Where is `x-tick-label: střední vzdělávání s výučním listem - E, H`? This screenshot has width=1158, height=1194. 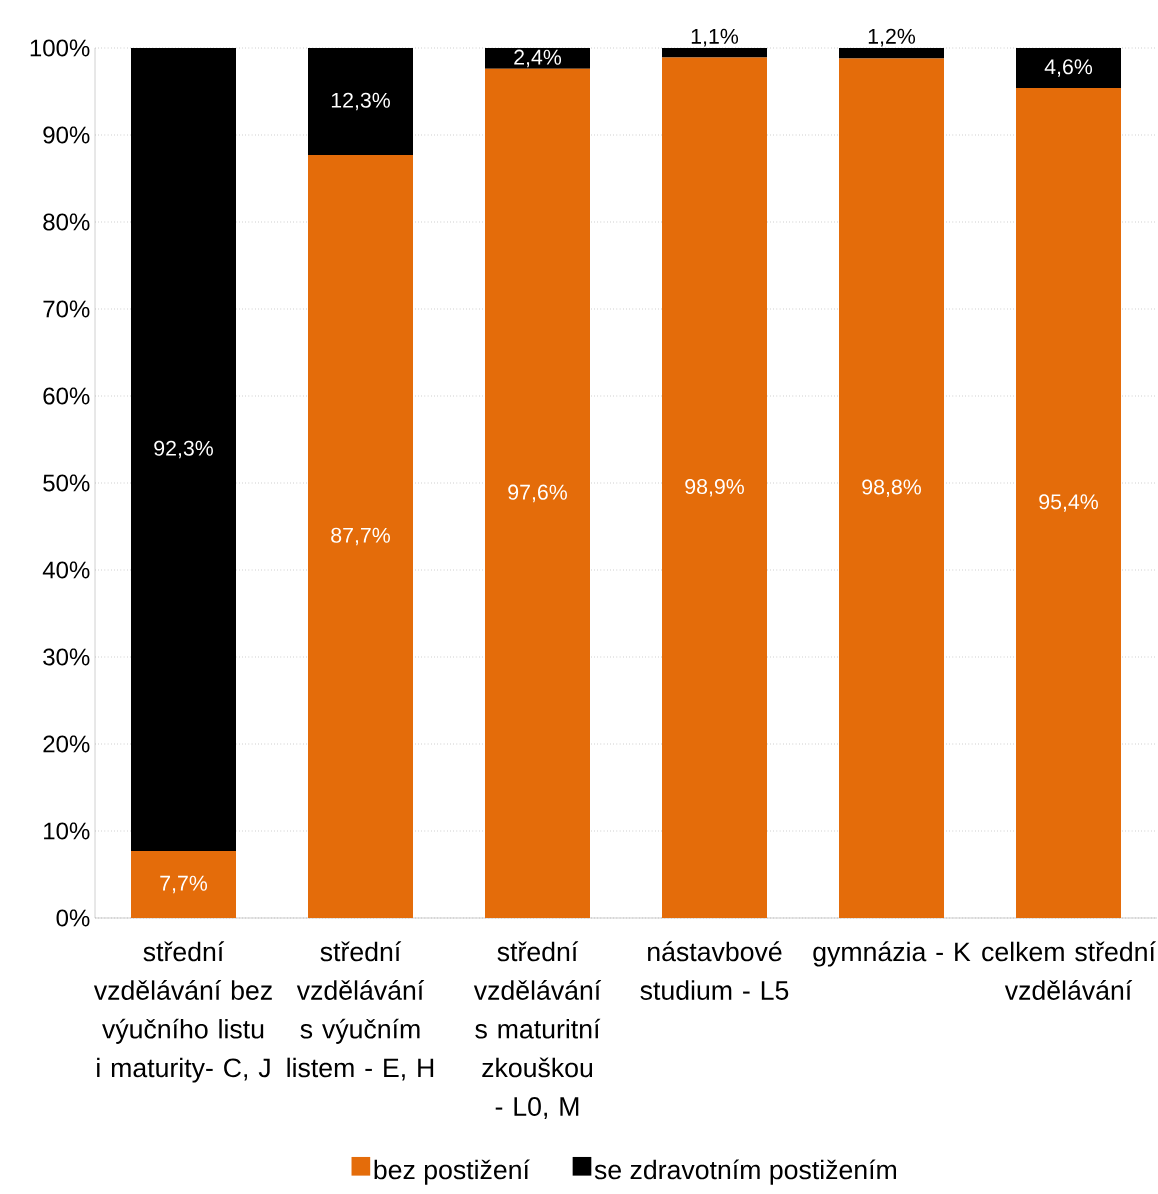
x-tick-label: střední vzdělávání s výučním listem - E, H is located at coordinates (360, 1011).